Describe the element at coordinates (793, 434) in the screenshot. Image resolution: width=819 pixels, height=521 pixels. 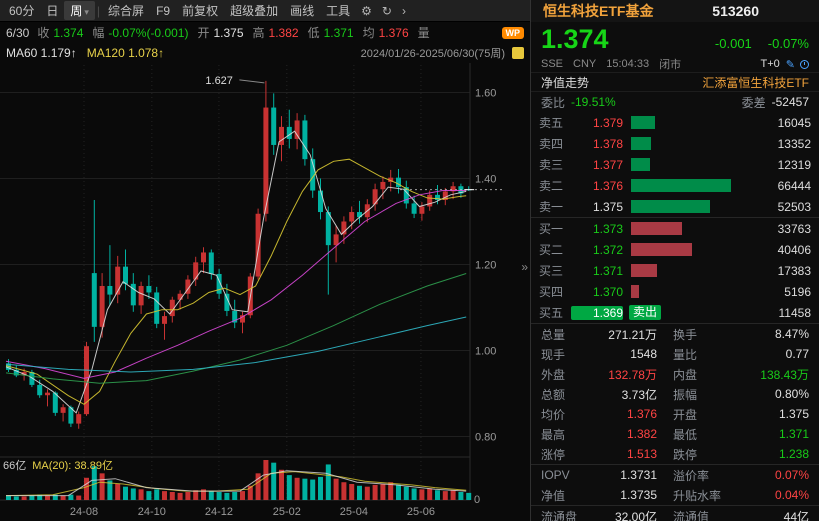
I see `stat-value: 1.371` at that location.